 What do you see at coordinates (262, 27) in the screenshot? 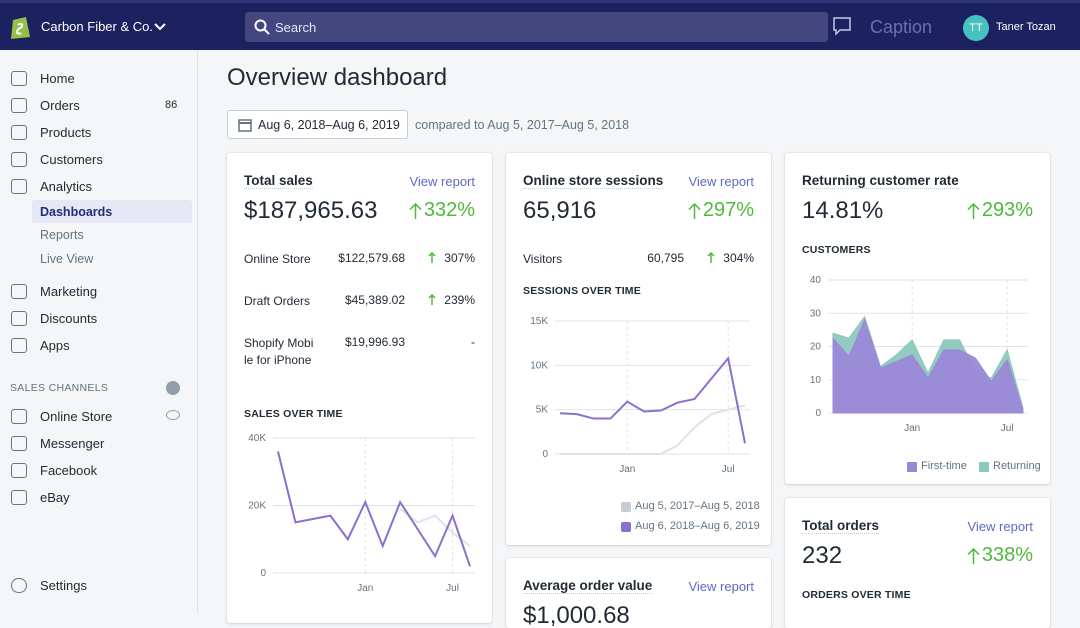
I see `search-icon` at bounding box center [262, 27].